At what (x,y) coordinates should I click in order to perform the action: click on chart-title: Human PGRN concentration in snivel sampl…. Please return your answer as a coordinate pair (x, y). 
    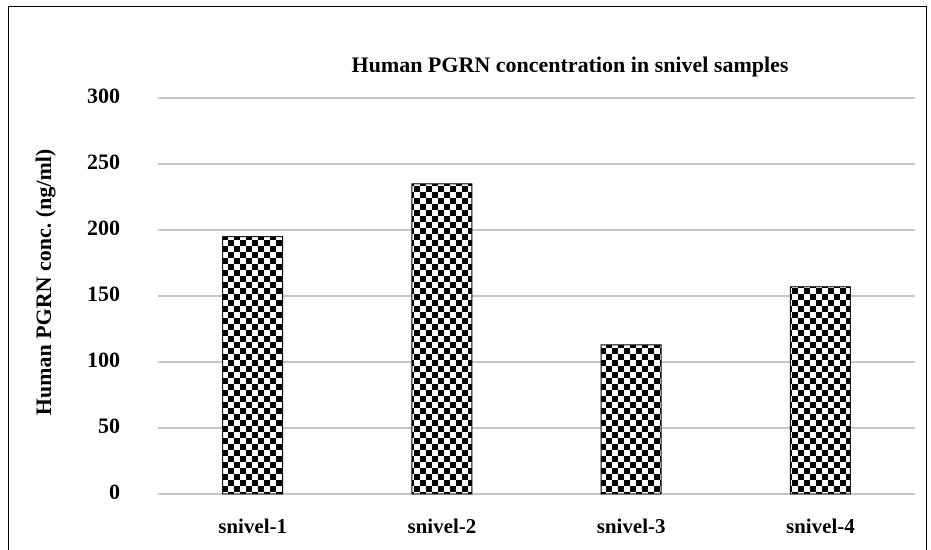
    Looking at the image, I should click on (570, 64).